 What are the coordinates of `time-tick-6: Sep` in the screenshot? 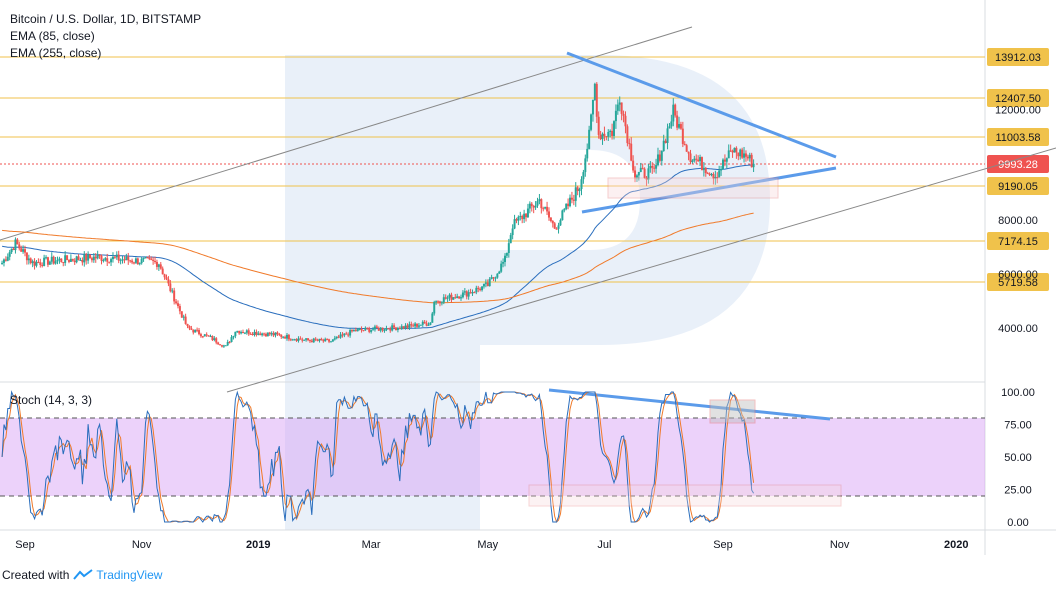 It's located at (723, 545).